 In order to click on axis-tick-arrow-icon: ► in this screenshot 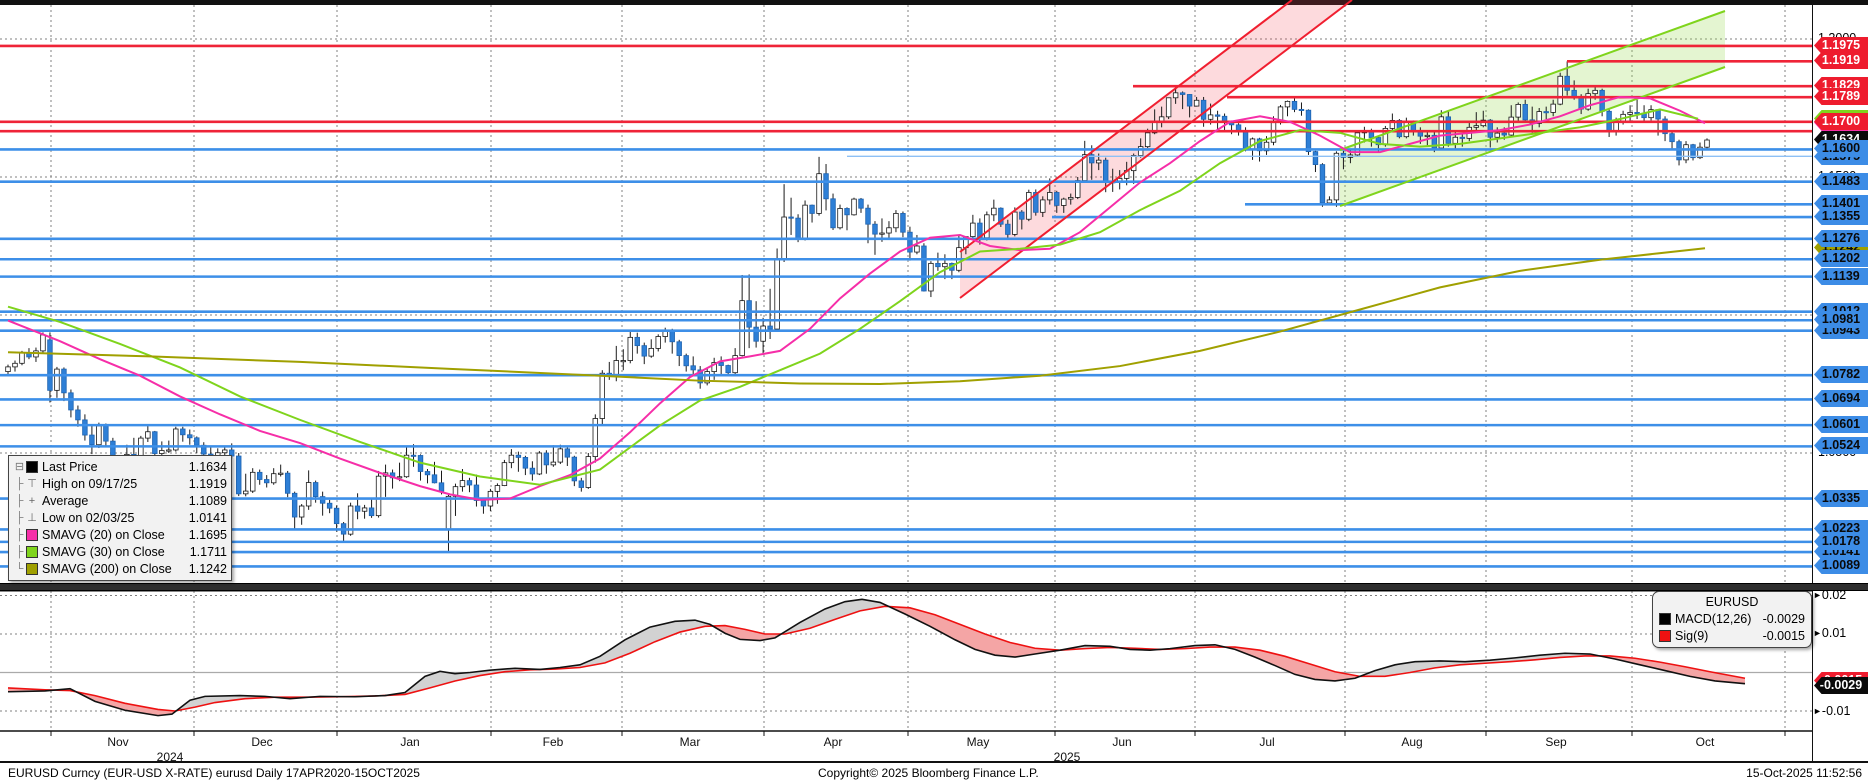, I will do `click(1817, 711)`.